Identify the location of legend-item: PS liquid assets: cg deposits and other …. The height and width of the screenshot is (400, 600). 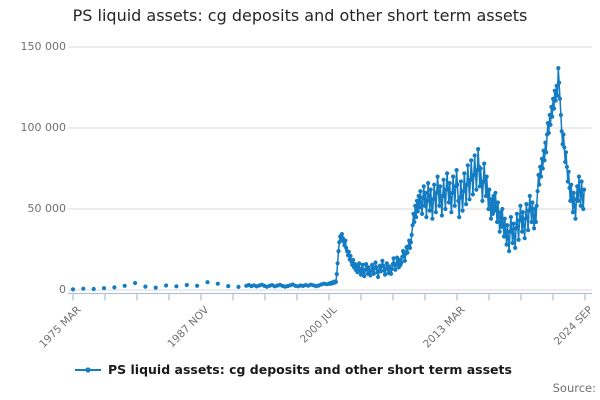
(293, 369).